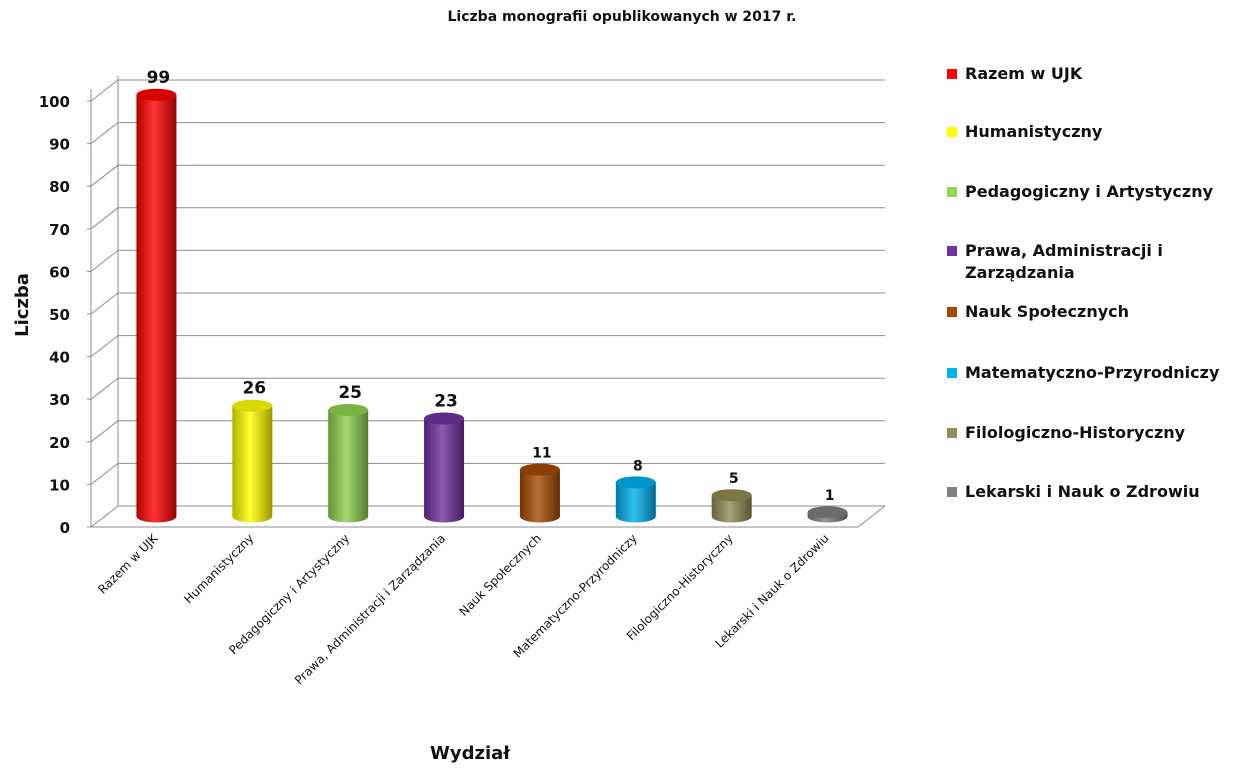 This screenshot has height=773, width=1241. I want to click on bar: 8, so click(635, 490).